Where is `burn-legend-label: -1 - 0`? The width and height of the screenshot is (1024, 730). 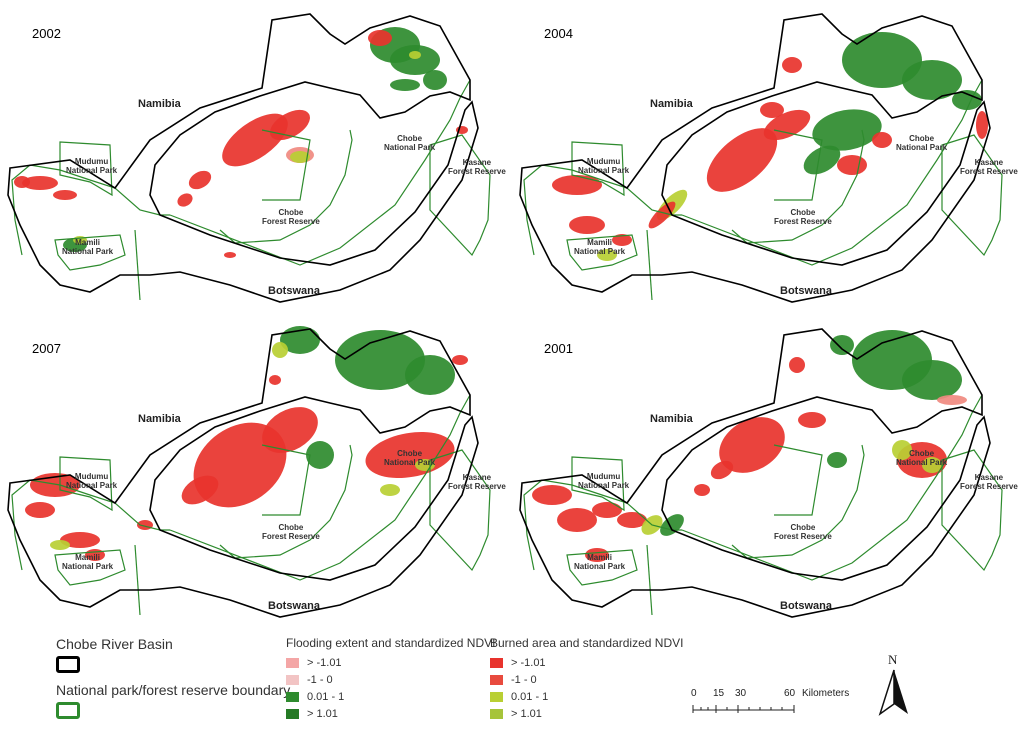
burn-legend-label: -1 - 0 is located at coordinates (524, 679).